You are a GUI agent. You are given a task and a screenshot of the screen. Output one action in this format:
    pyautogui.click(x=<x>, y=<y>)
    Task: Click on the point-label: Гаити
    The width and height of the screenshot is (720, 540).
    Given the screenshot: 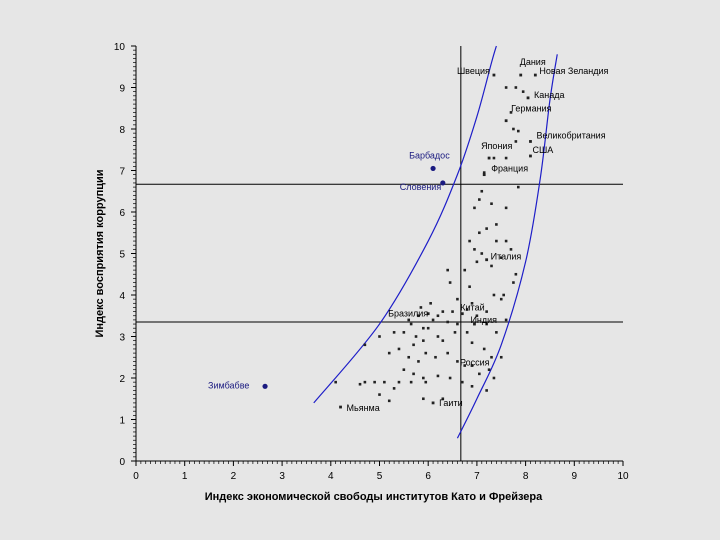 What is the action you would take?
    pyautogui.click(x=451, y=403)
    